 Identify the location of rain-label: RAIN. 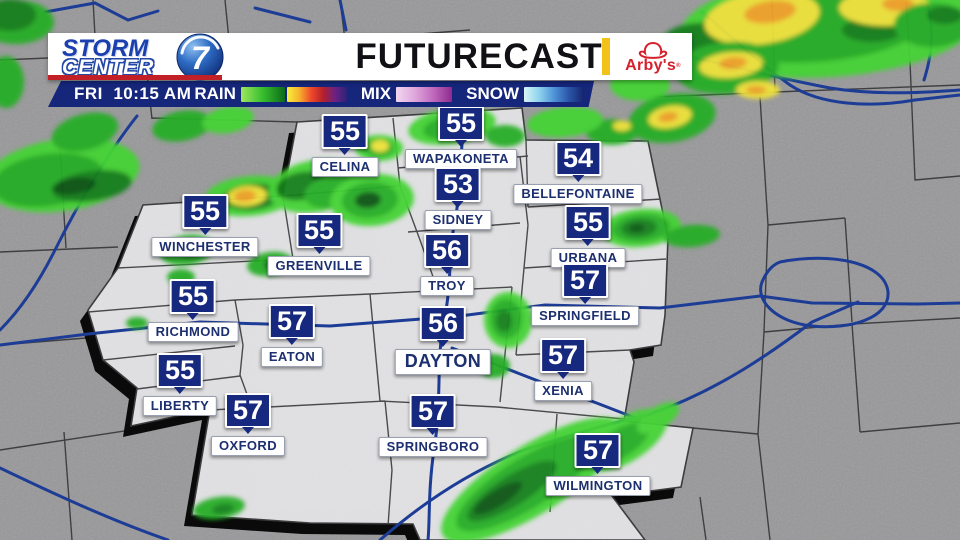
(215, 93).